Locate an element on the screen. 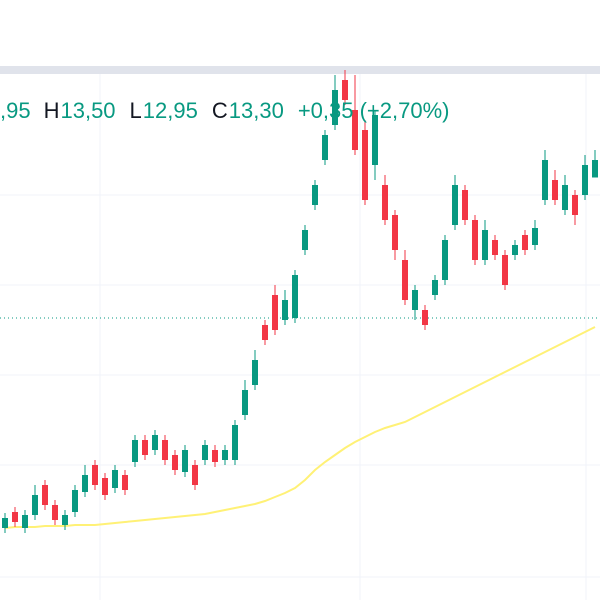  legend-label: C is located at coordinates (220, 110).